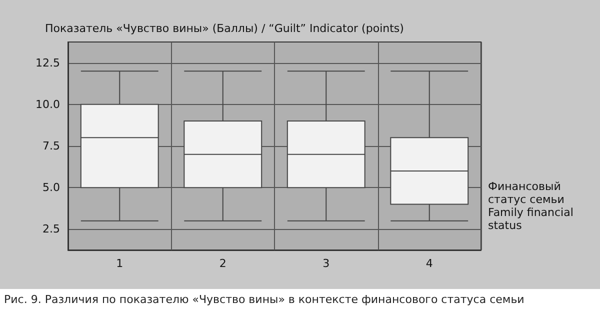  What do you see at coordinates (326, 263) in the screenshot?
I see `x-tick-label: 3` at bounding box center [326, 263].